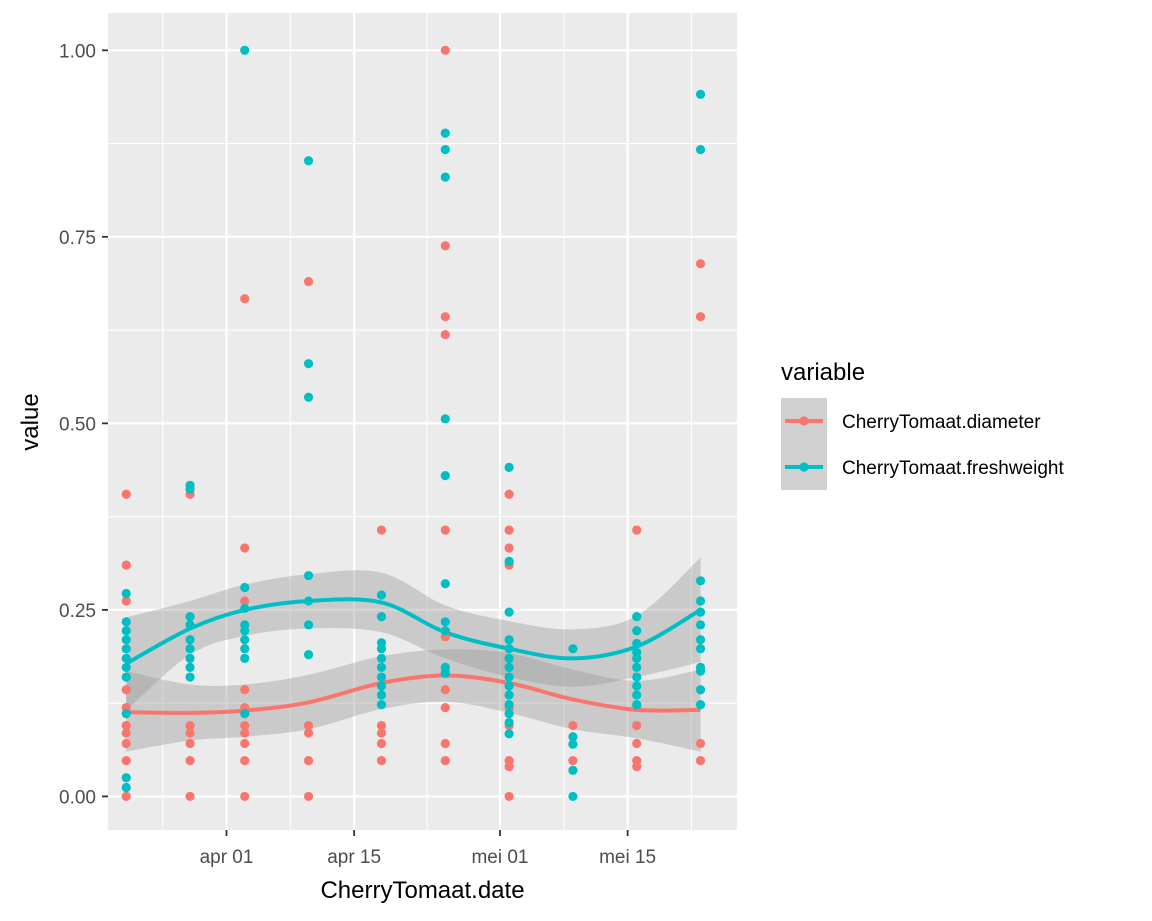 This screenshot has width=1152, height=921. What do you see at coordinates (413, 631) in the screenshot?
I see `smooth-line-cherrytomaat-freshweight` at bounding box center [413, 631].